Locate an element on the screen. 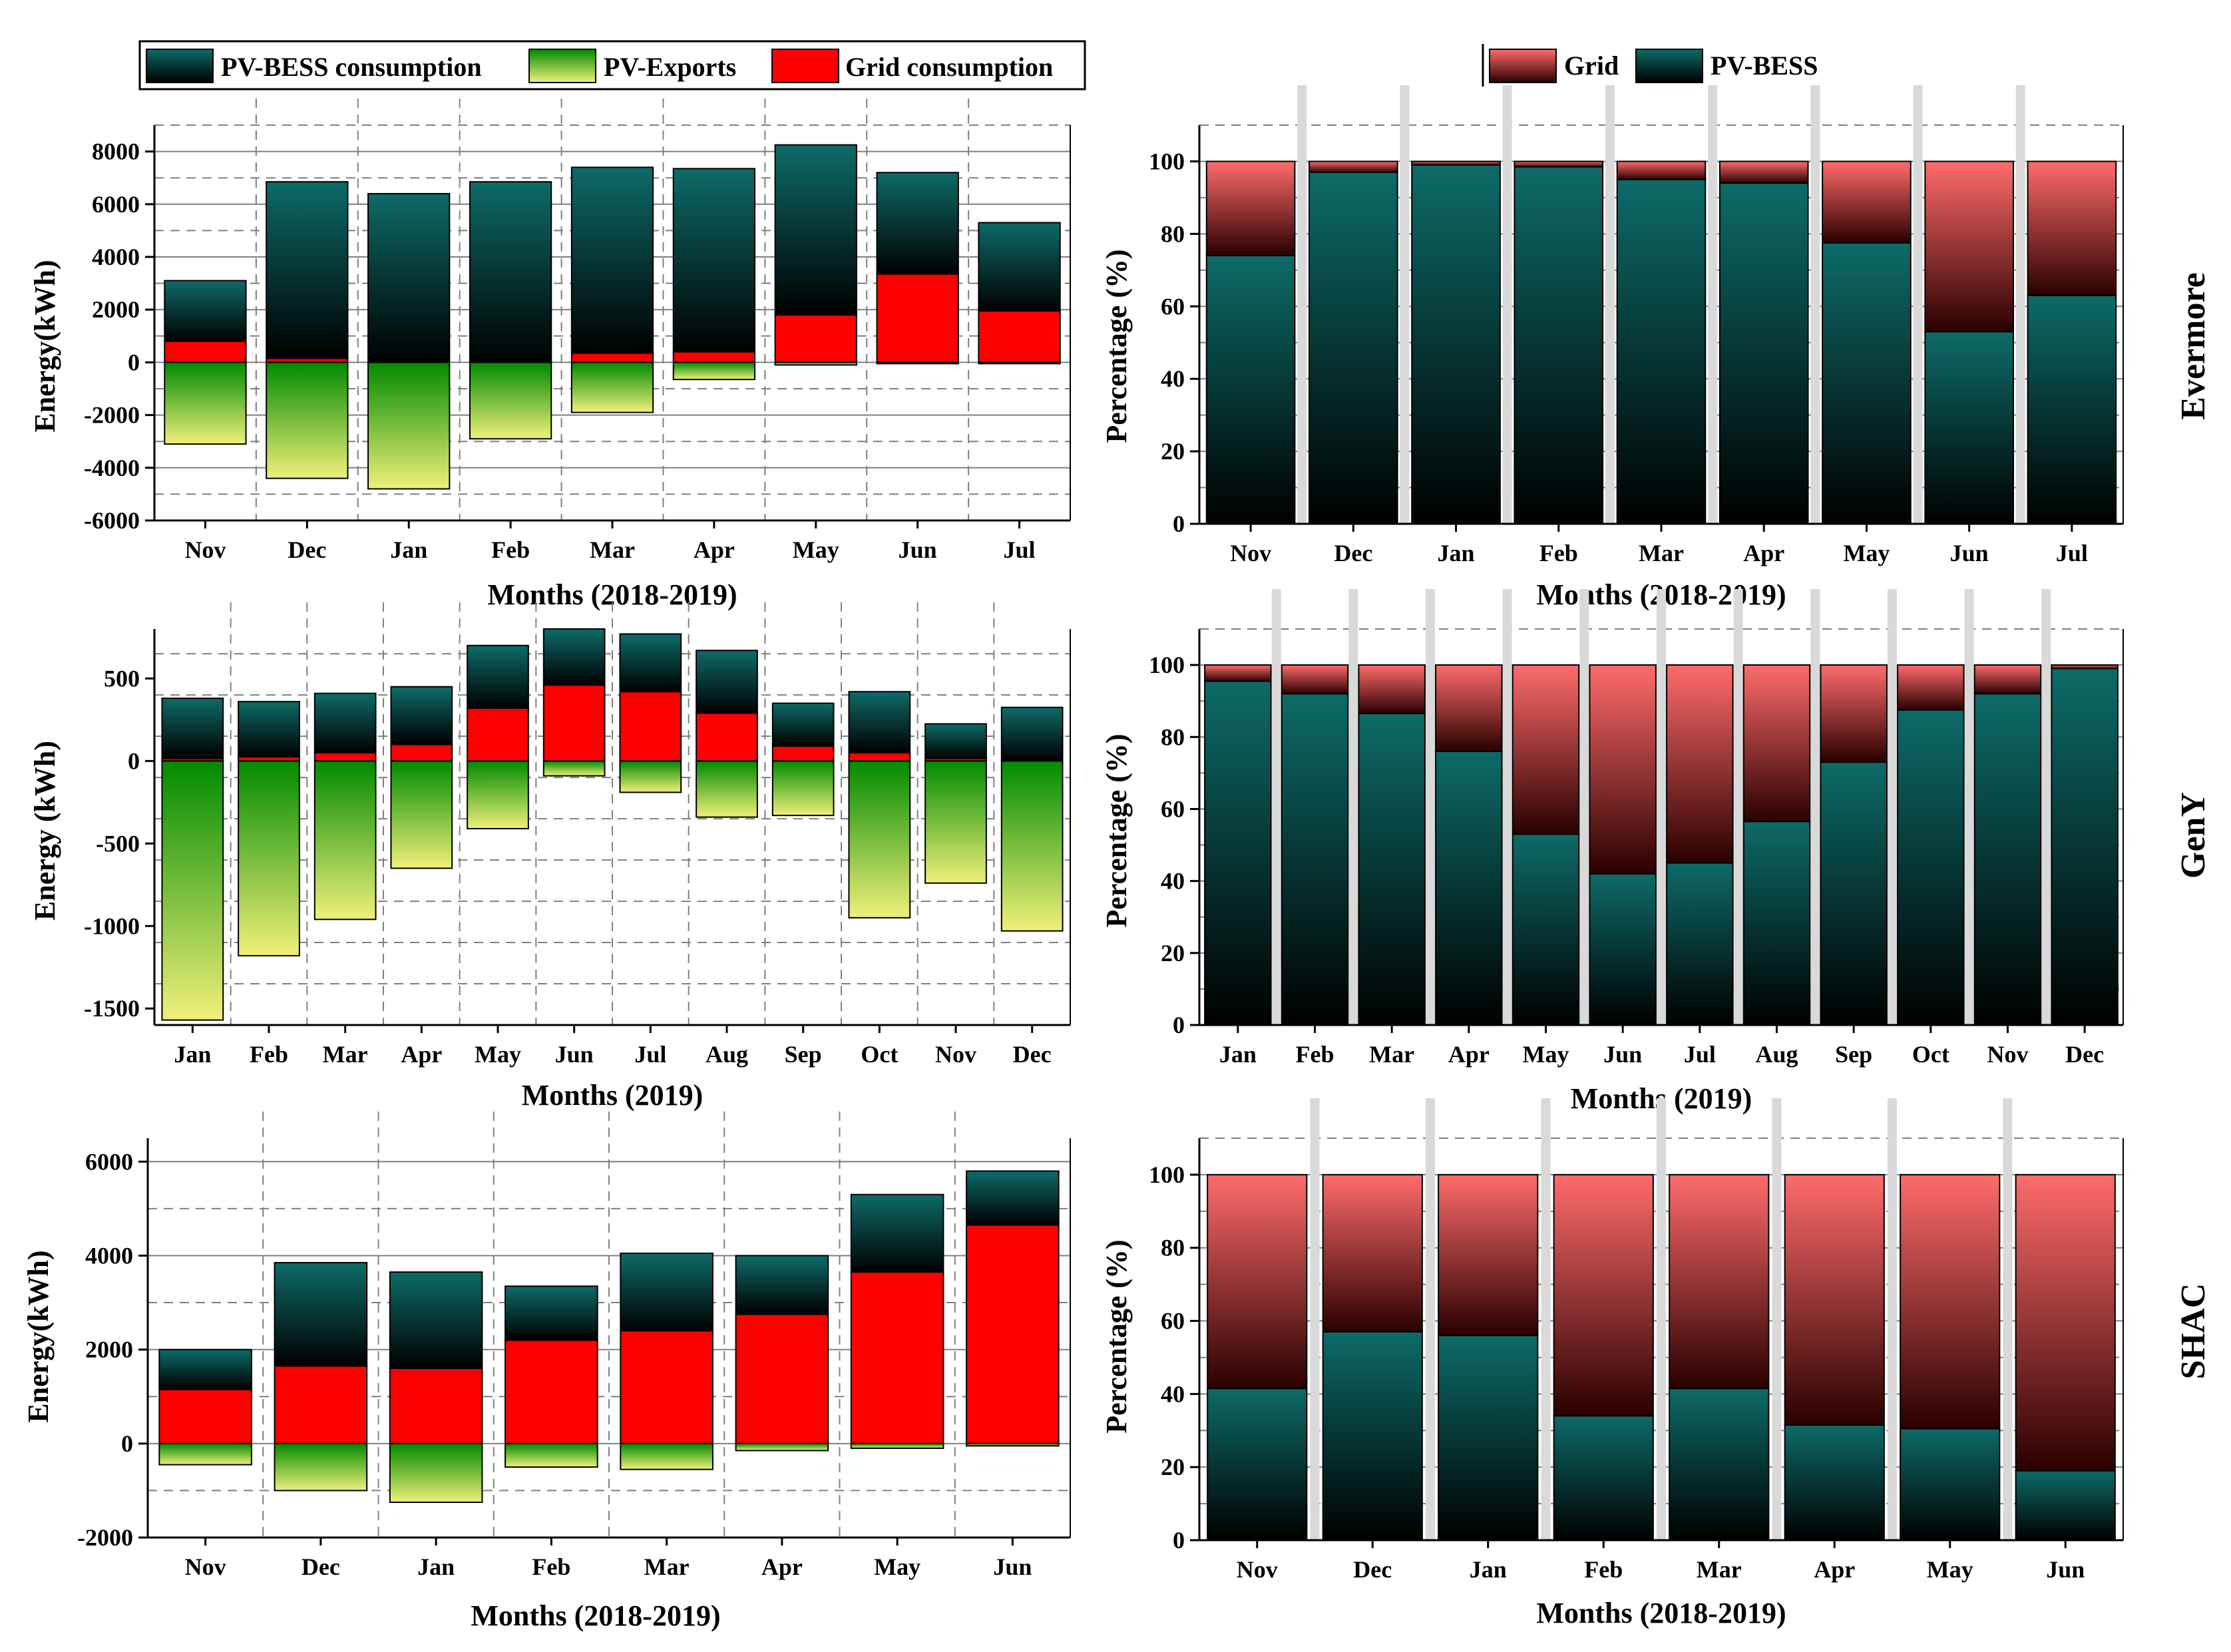  y-tick-label: -1000 is located at coordinates (112, 926).